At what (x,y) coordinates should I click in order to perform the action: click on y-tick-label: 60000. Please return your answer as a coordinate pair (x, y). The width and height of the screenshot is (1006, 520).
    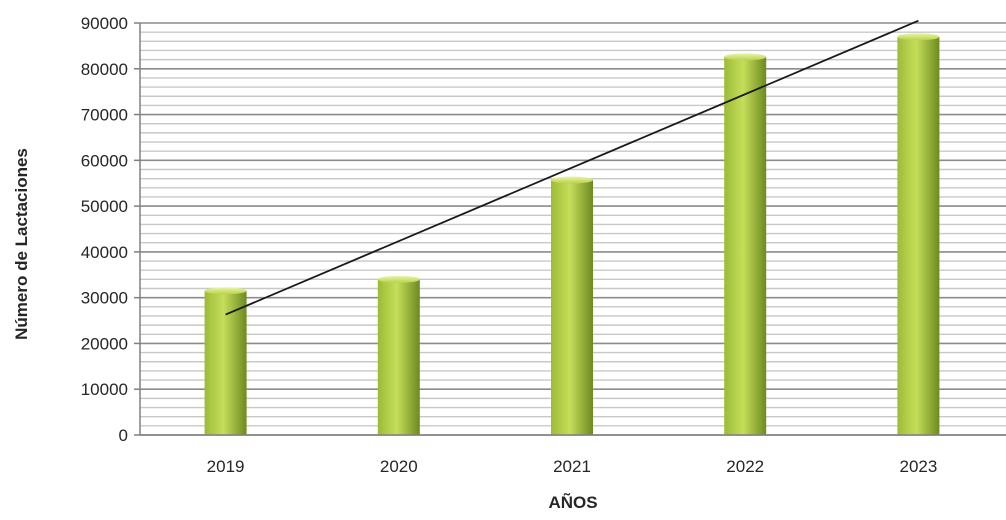
    Looking at the image, I should click on (104, 160).